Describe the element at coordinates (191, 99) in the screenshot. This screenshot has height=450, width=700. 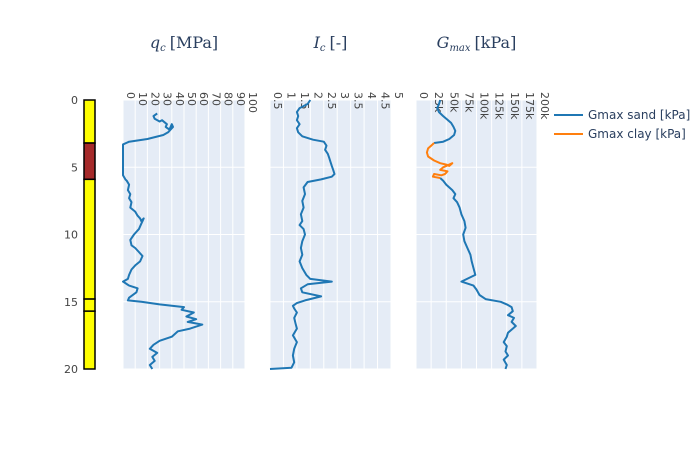
I see `qc-x-tick-label-5: 50` at that location.